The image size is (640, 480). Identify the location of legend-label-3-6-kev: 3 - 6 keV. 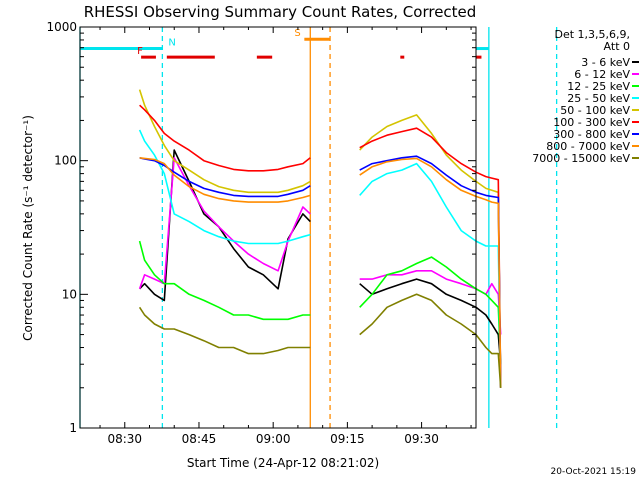
(605, 62).